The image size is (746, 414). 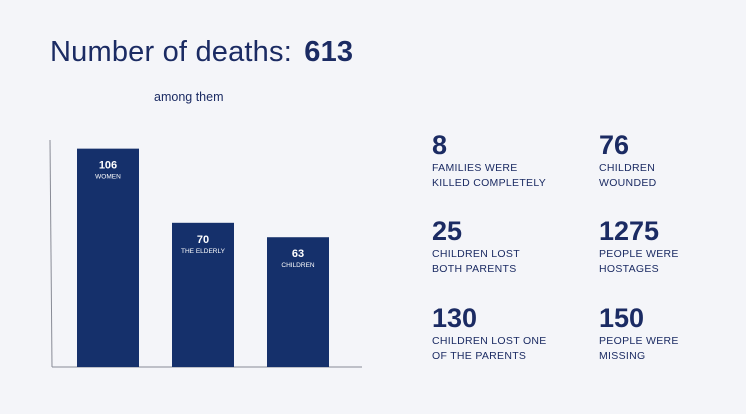 I want to click on bar-children, so click(x=298, y=302).